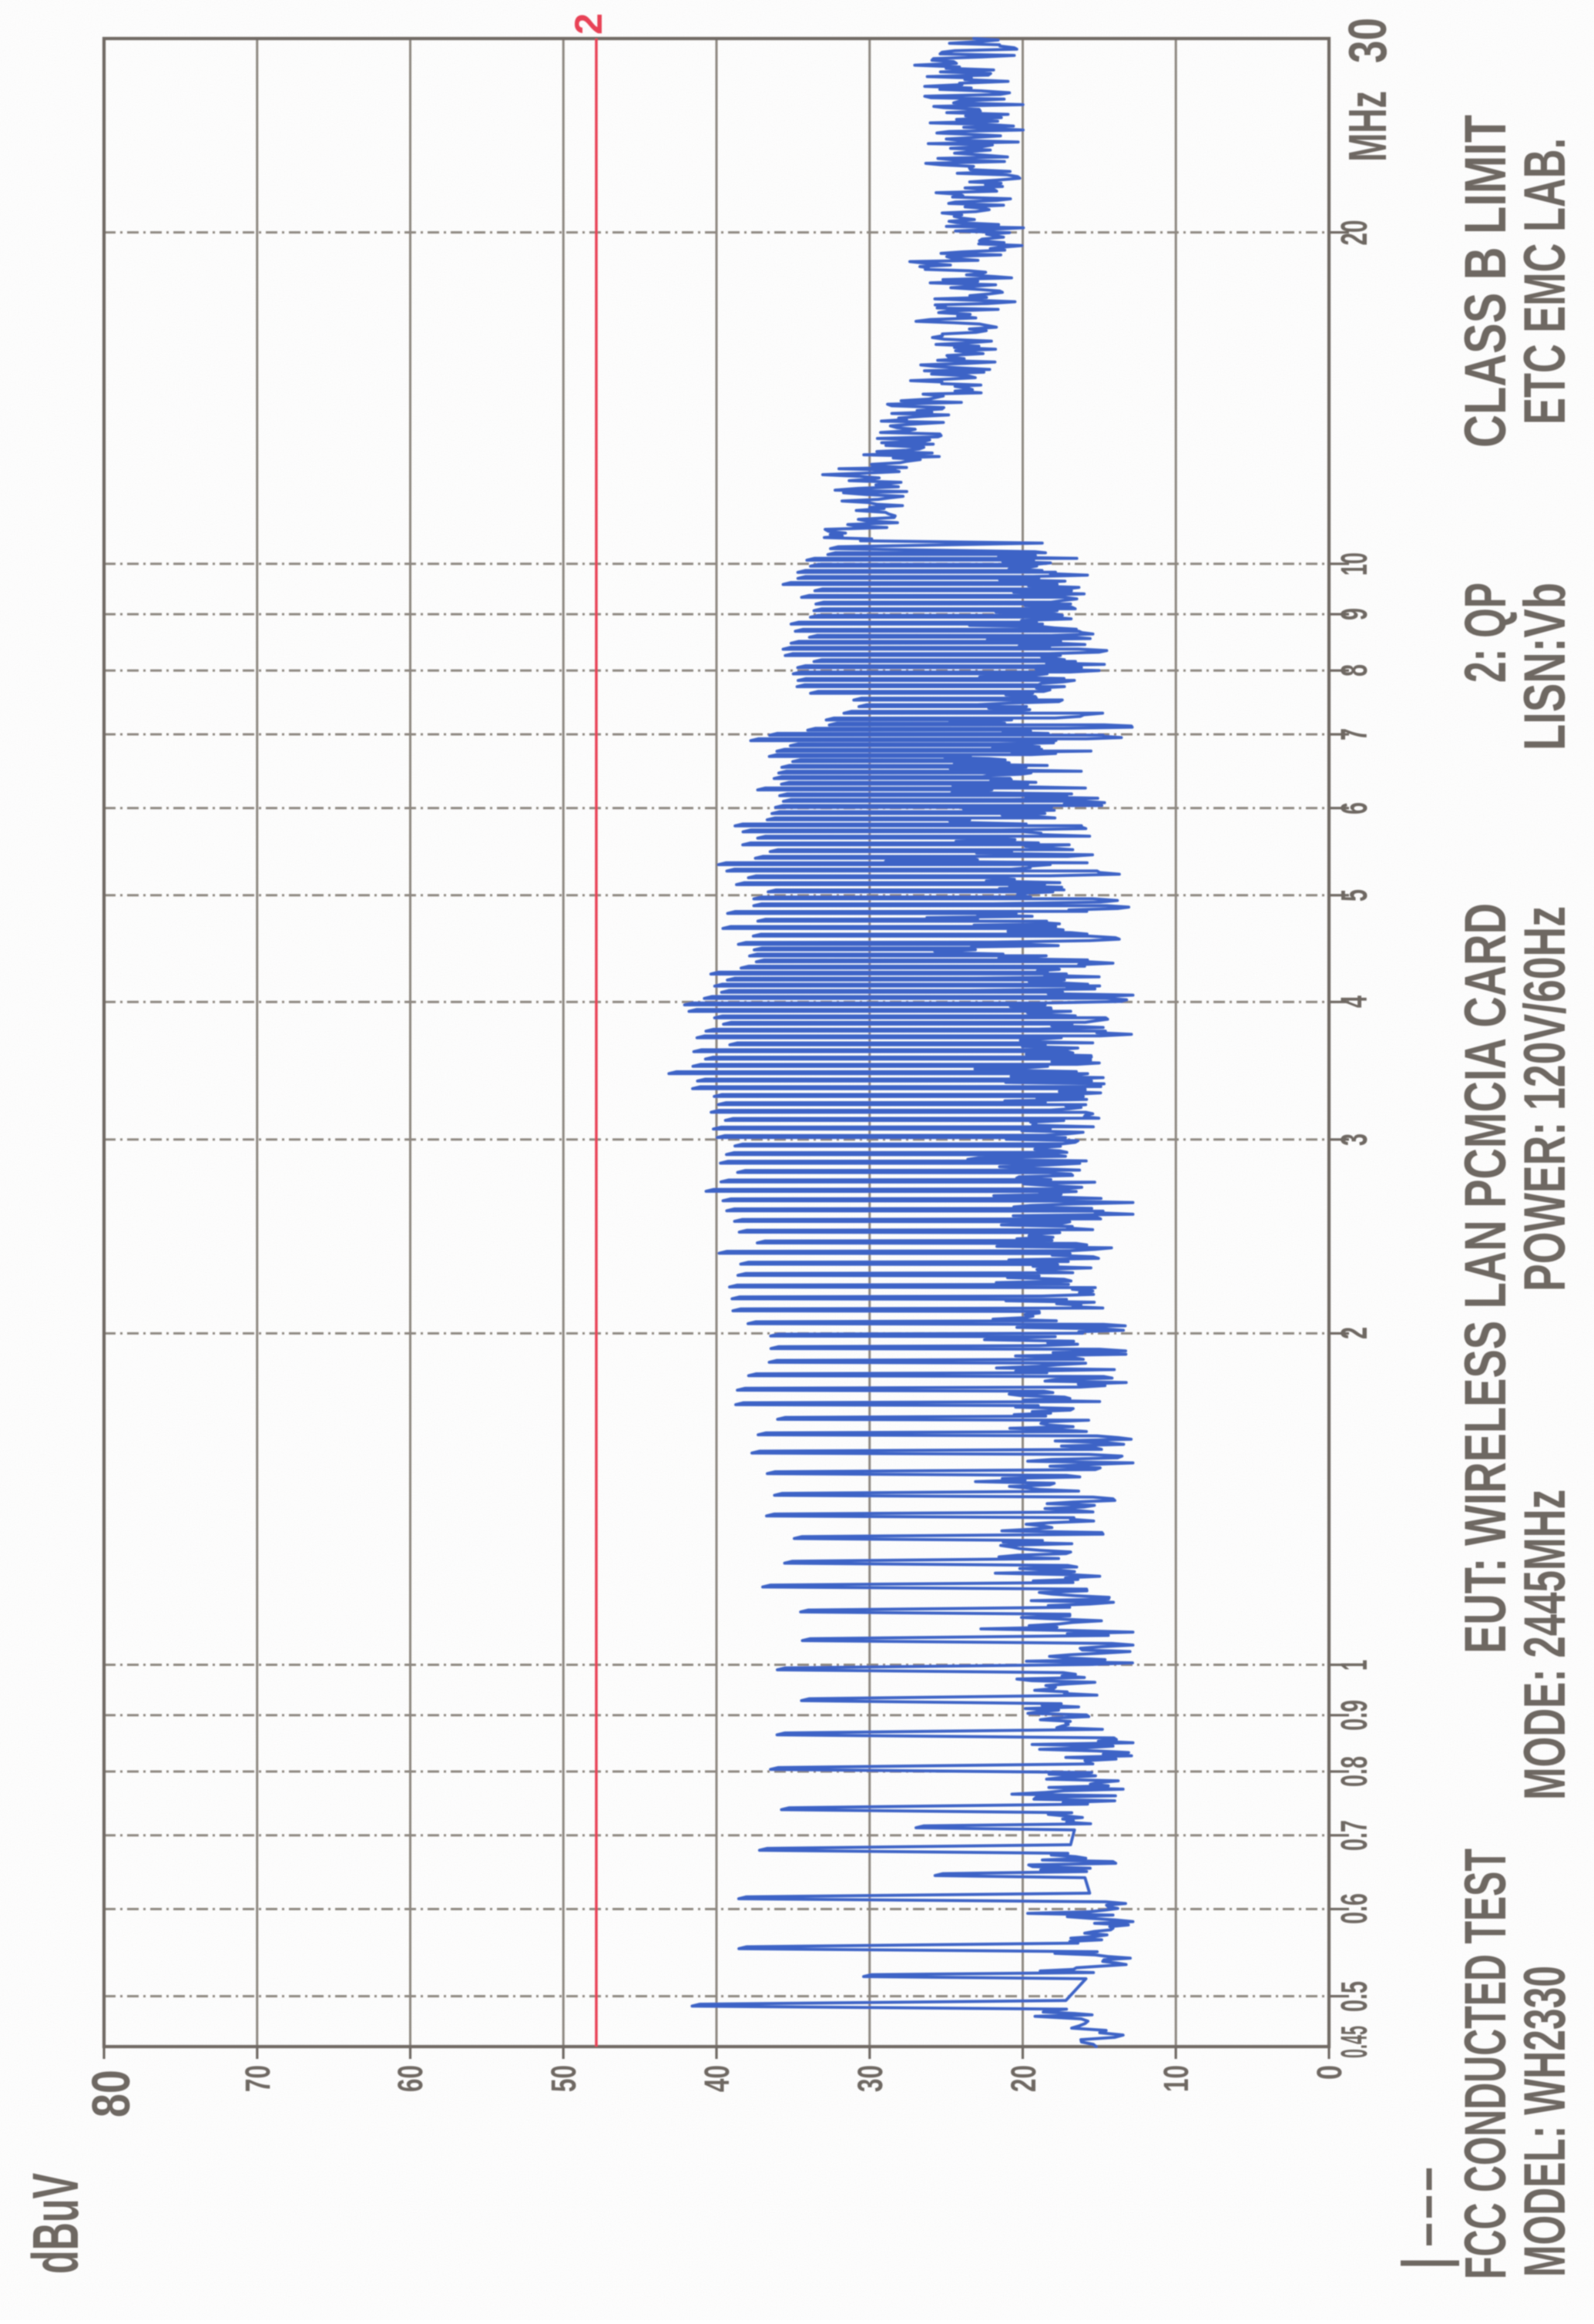  Describe the element at coordinates (1354, 1909) in the screenshot. I see `svg-text: 0.6` at that location.